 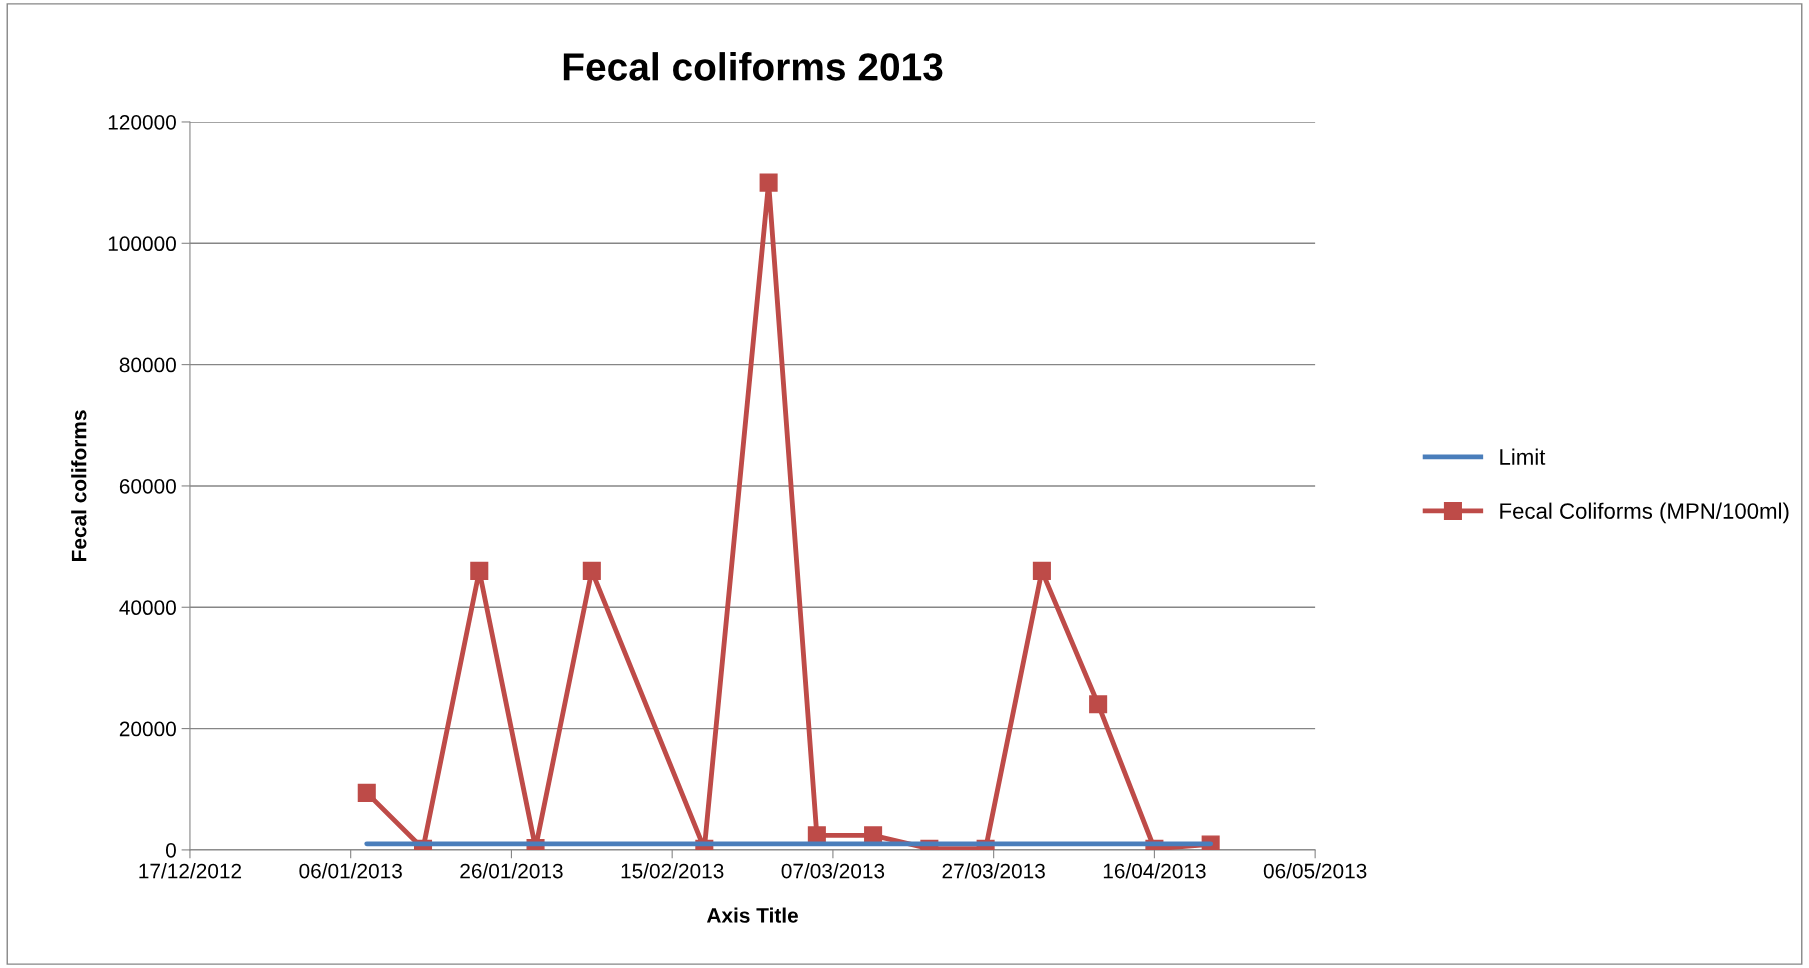 I want to click on y-tick-label: 100000, so click(x=142, y=244).